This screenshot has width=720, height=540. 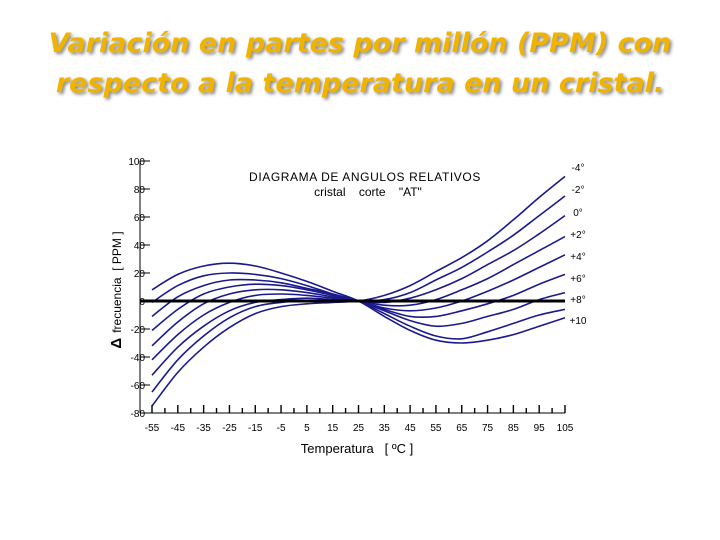 I want to click on y-ticks-group: 100 80 60 40 20 0 -20 -40 -60 -80, so click(x=139, y=288).